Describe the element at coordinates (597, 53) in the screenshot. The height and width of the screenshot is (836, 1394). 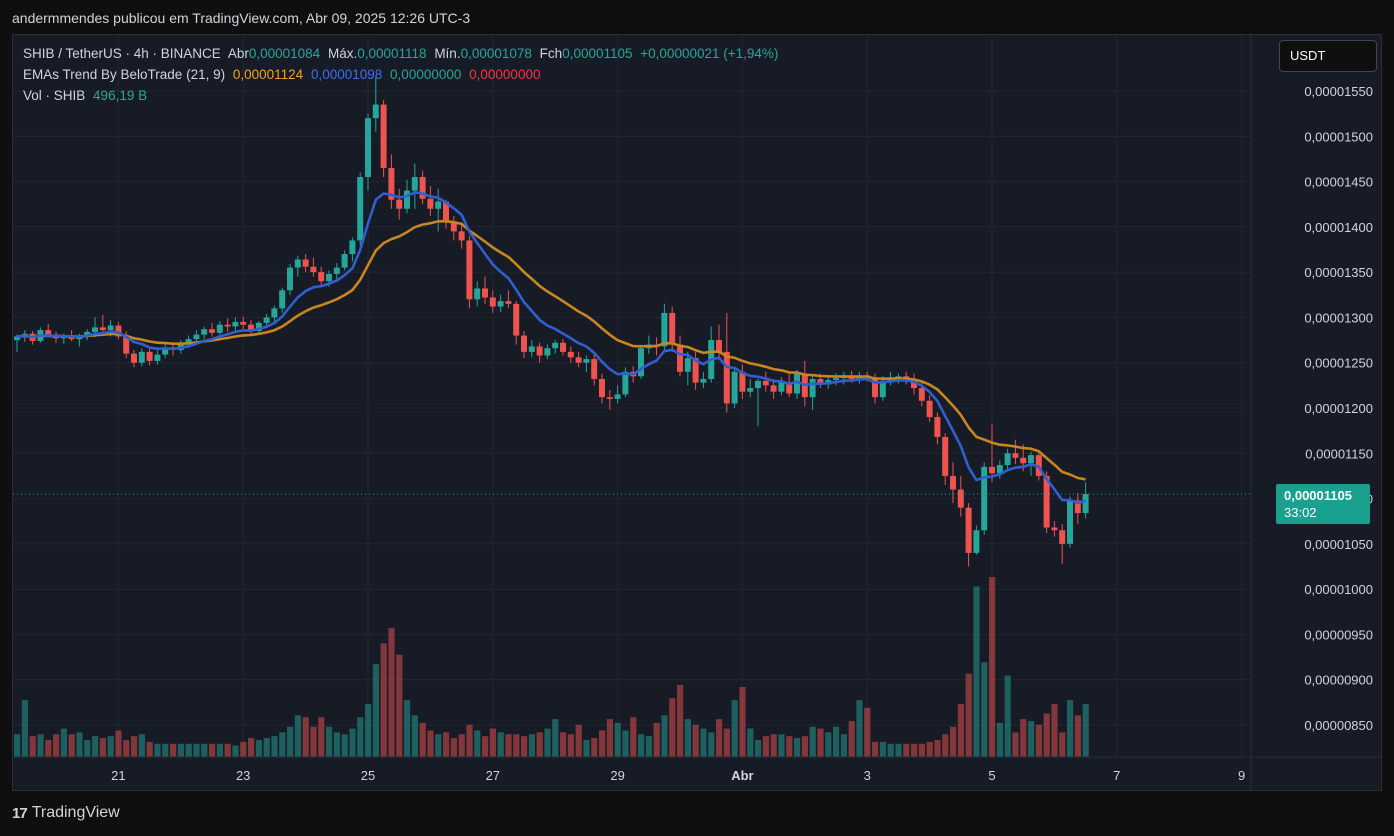
I see `close-value: 0,00001105` at that location.